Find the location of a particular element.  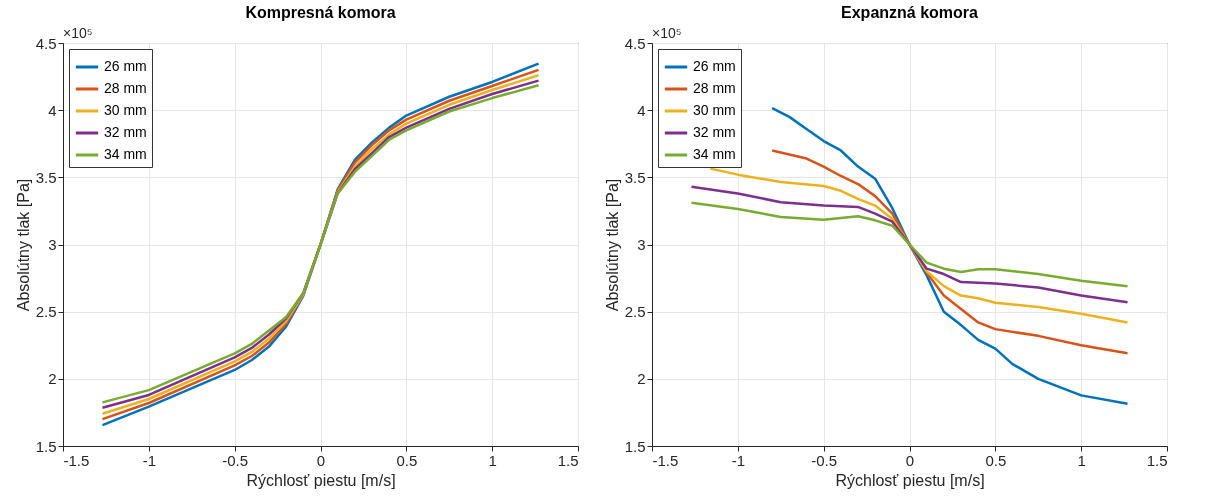

chart-title: Expanzná komora is located at coordinates (910, 12).